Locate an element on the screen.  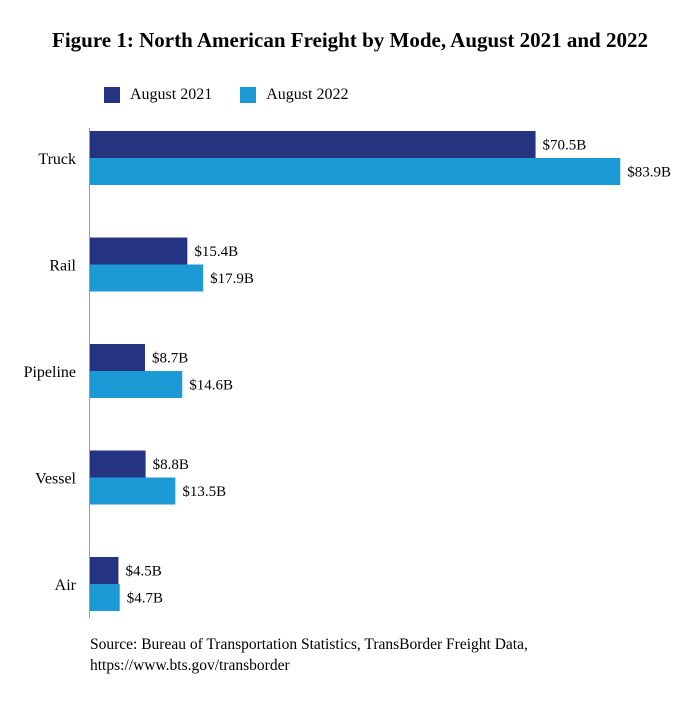
data-label-air-2021: $4.5B is located at coordinates (143, 572).